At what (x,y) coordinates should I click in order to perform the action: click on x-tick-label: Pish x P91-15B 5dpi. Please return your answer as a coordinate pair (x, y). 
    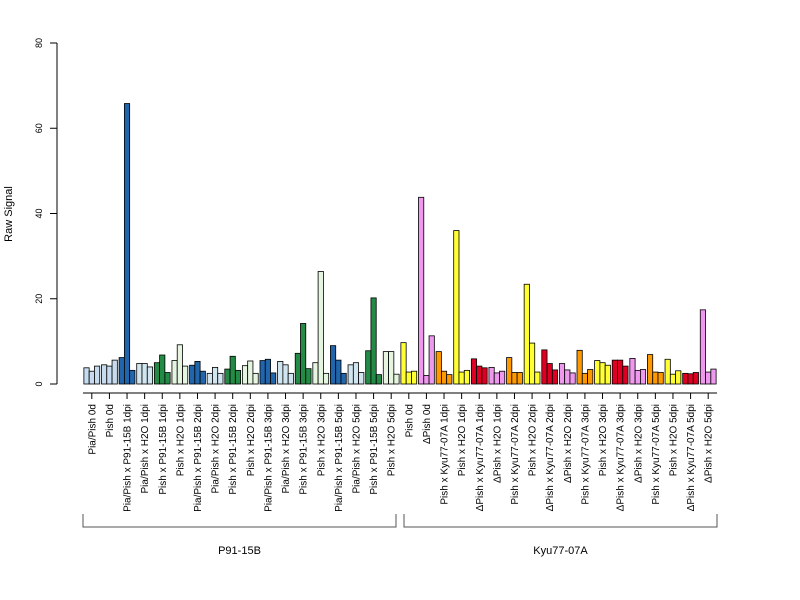
    Looking at the image, I should click on (374, 449).